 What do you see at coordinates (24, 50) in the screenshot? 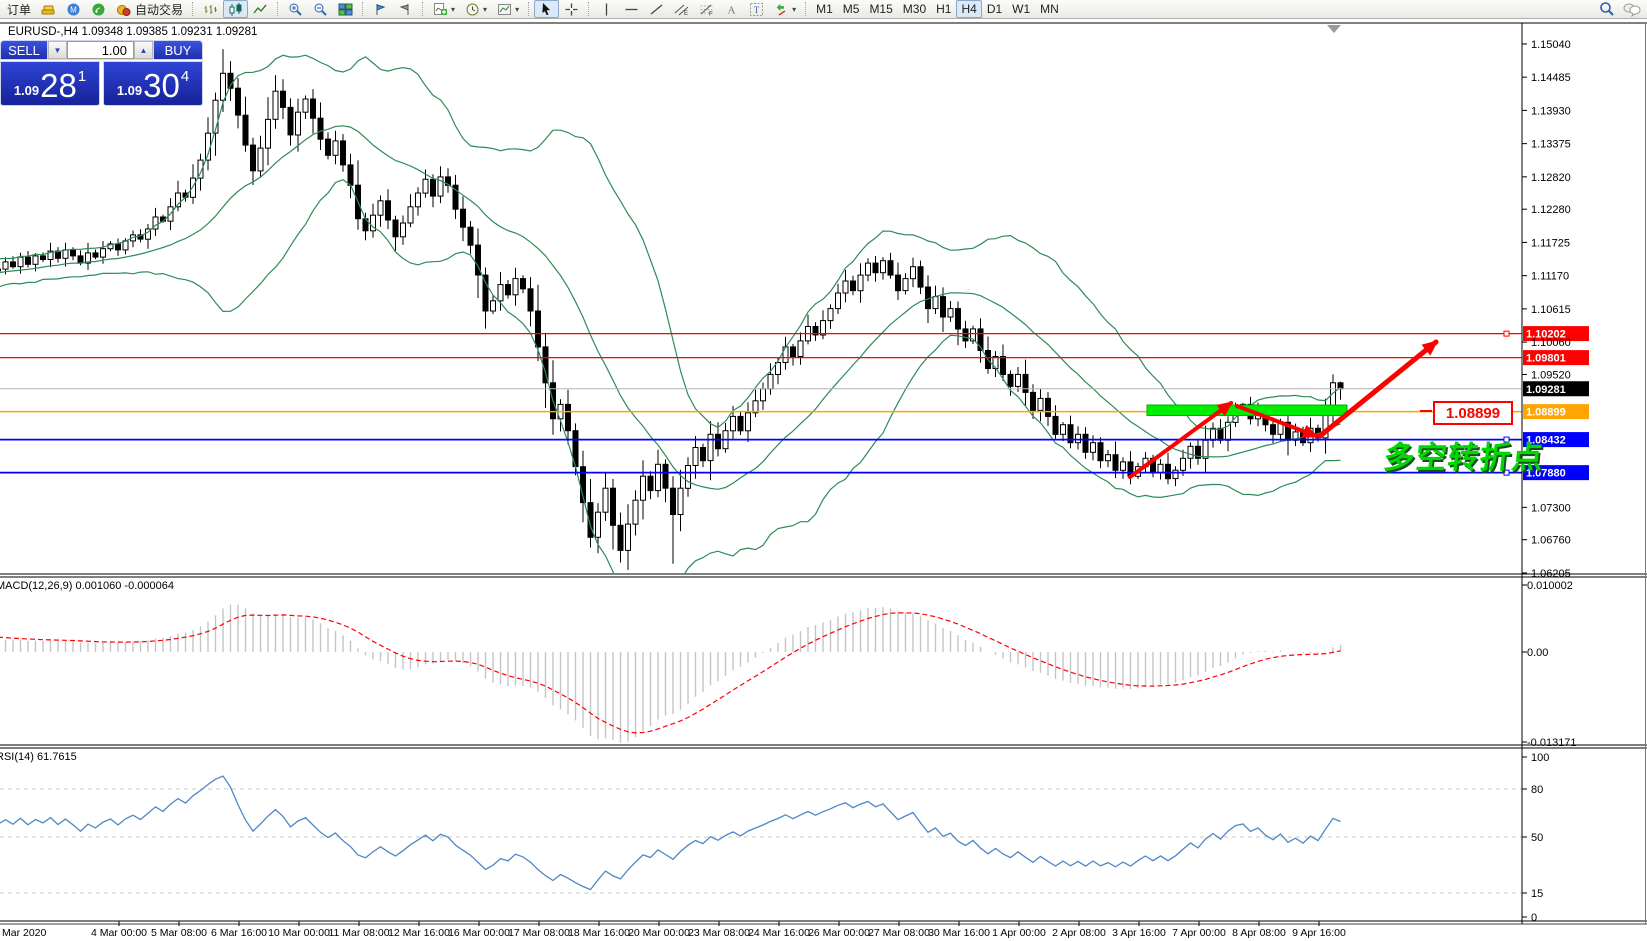
I see `sell-button: SELL` at bounding box center [24, 50].